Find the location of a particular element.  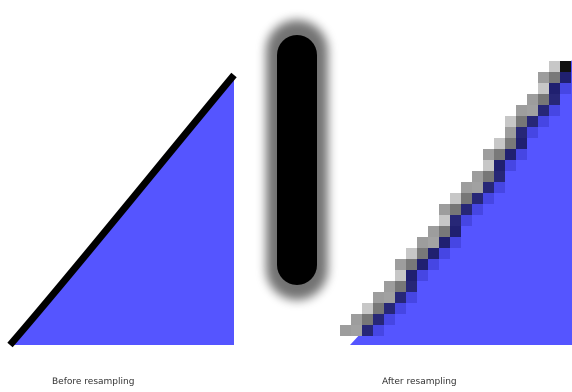

kernel-core is located at coordinates (297, 160).